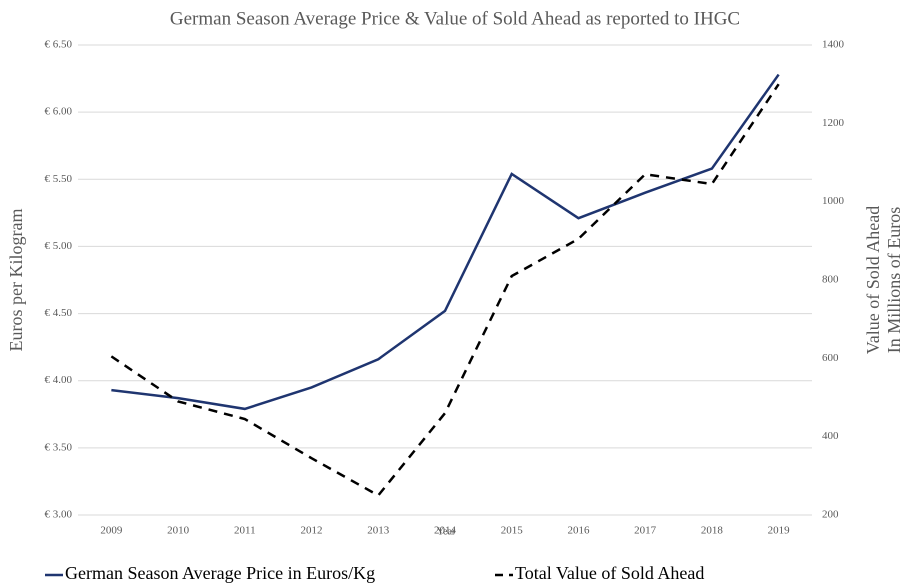 The height and width of the screenshot is (587, 909). What do you see at coordinates (830, 280) in the screenshot?
I see `y2-tick-label: 800` at bounding box center [830, 280].